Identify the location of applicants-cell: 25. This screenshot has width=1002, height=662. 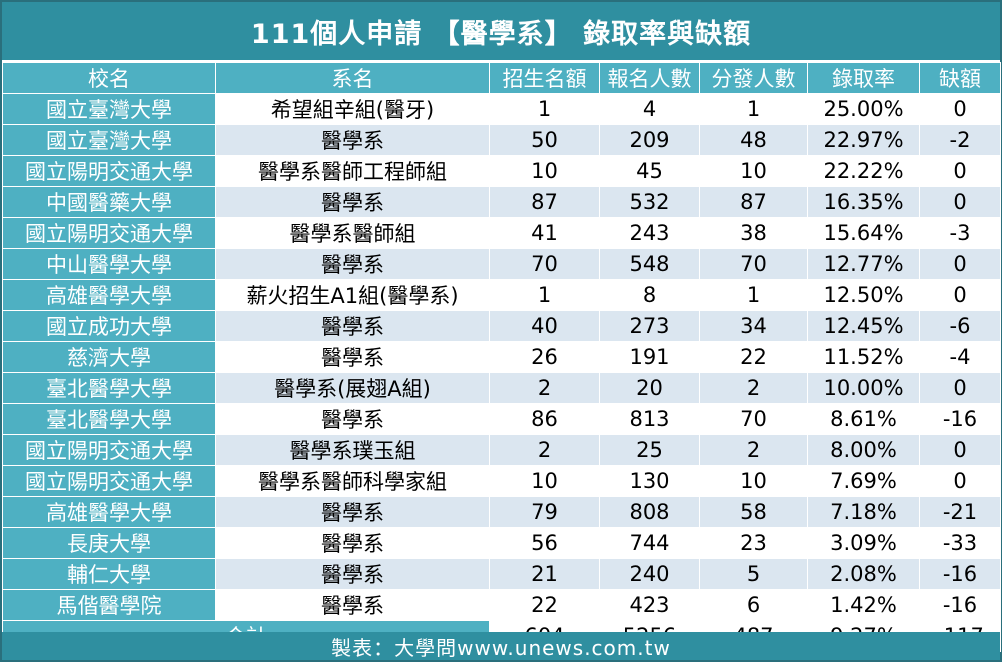
(649, 450).